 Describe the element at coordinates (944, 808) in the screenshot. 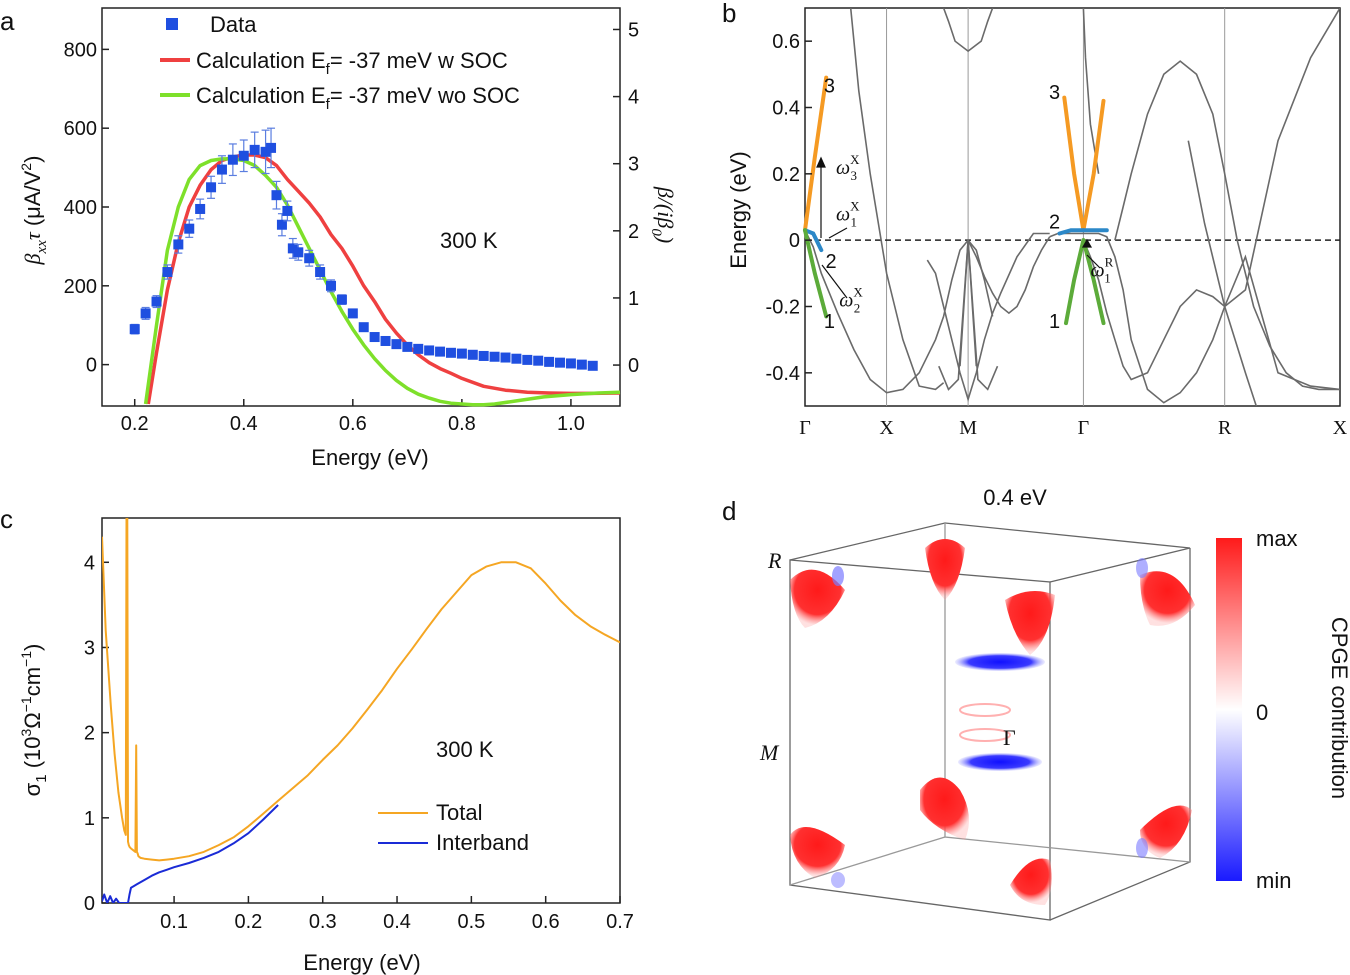

I see `lobe-bottom-back` at that location.